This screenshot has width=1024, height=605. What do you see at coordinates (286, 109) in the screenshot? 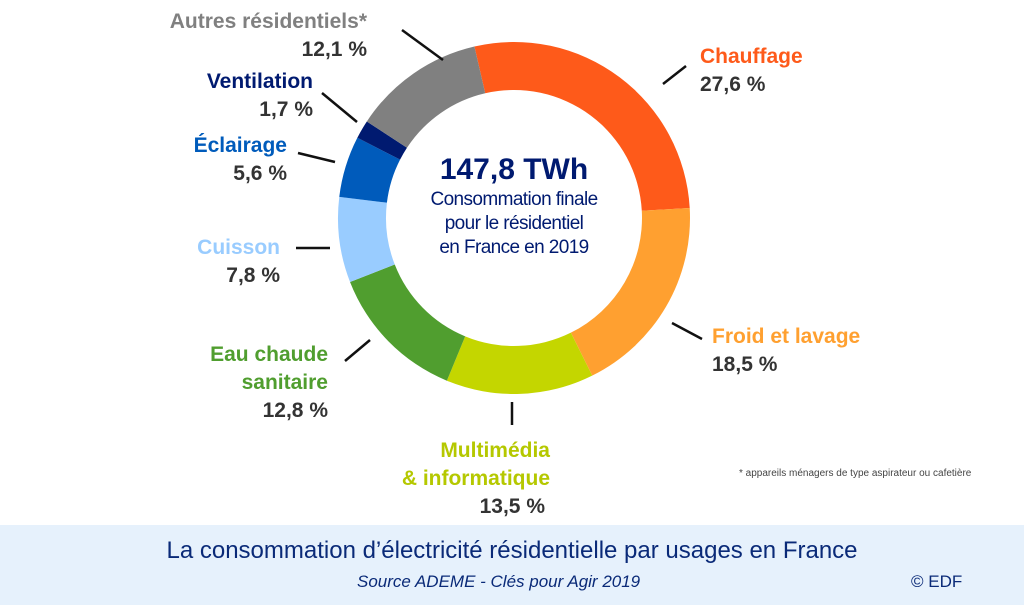
I see `slice-percent: 1,7 %` at bounding box center [286, 109].